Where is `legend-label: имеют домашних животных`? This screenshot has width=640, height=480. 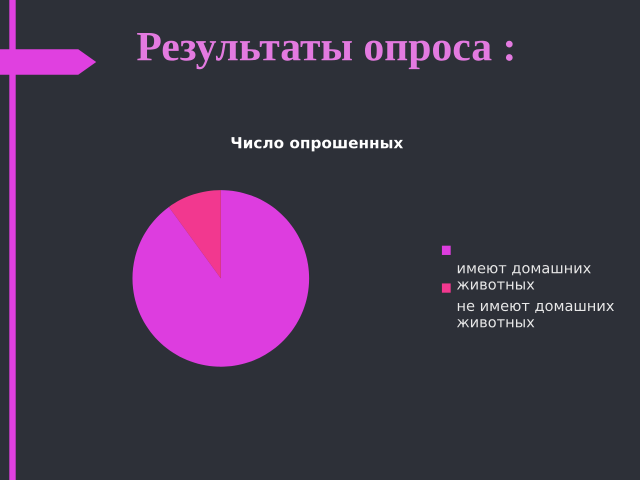 legend-label: имеют домашних животных is located at coordinates (524, 277).